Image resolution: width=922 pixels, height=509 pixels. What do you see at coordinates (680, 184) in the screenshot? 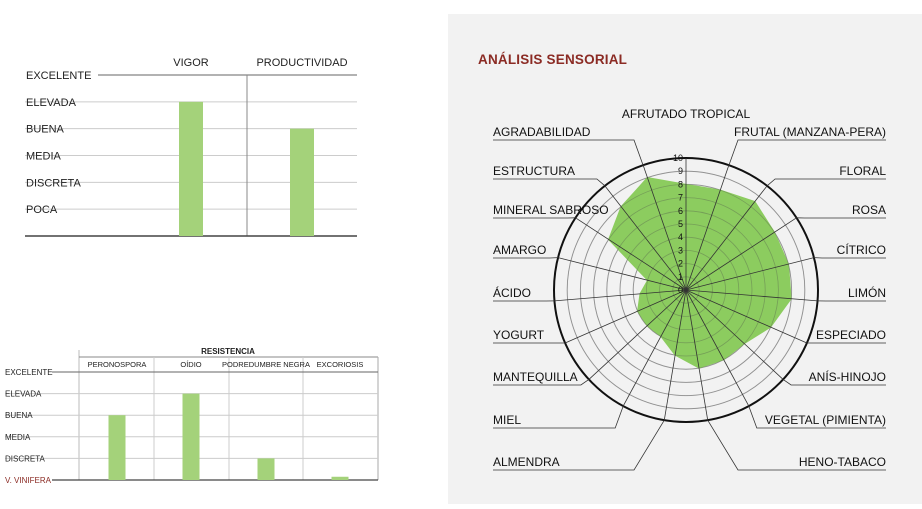
I see `radar-tick-label: 8` at bounding box center [680, 184].